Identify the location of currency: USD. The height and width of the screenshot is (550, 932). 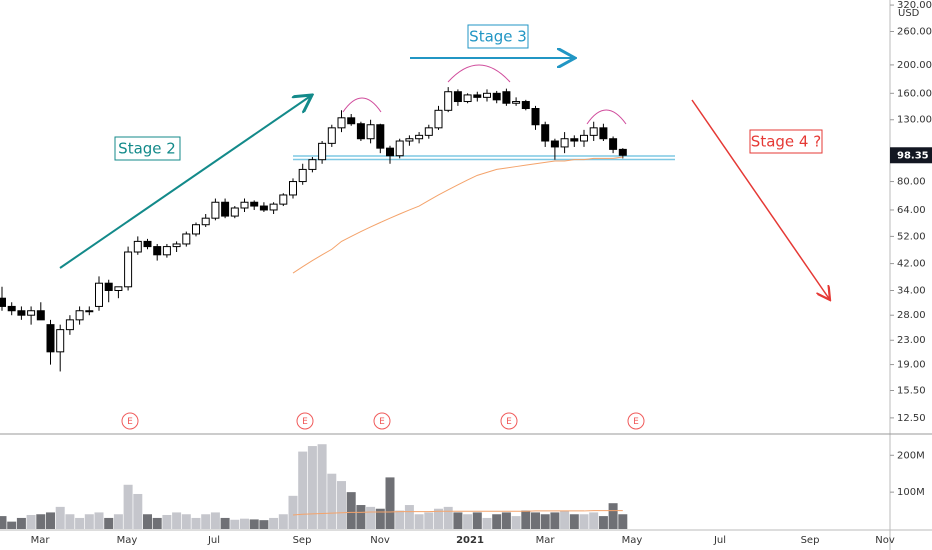
(909, 13).